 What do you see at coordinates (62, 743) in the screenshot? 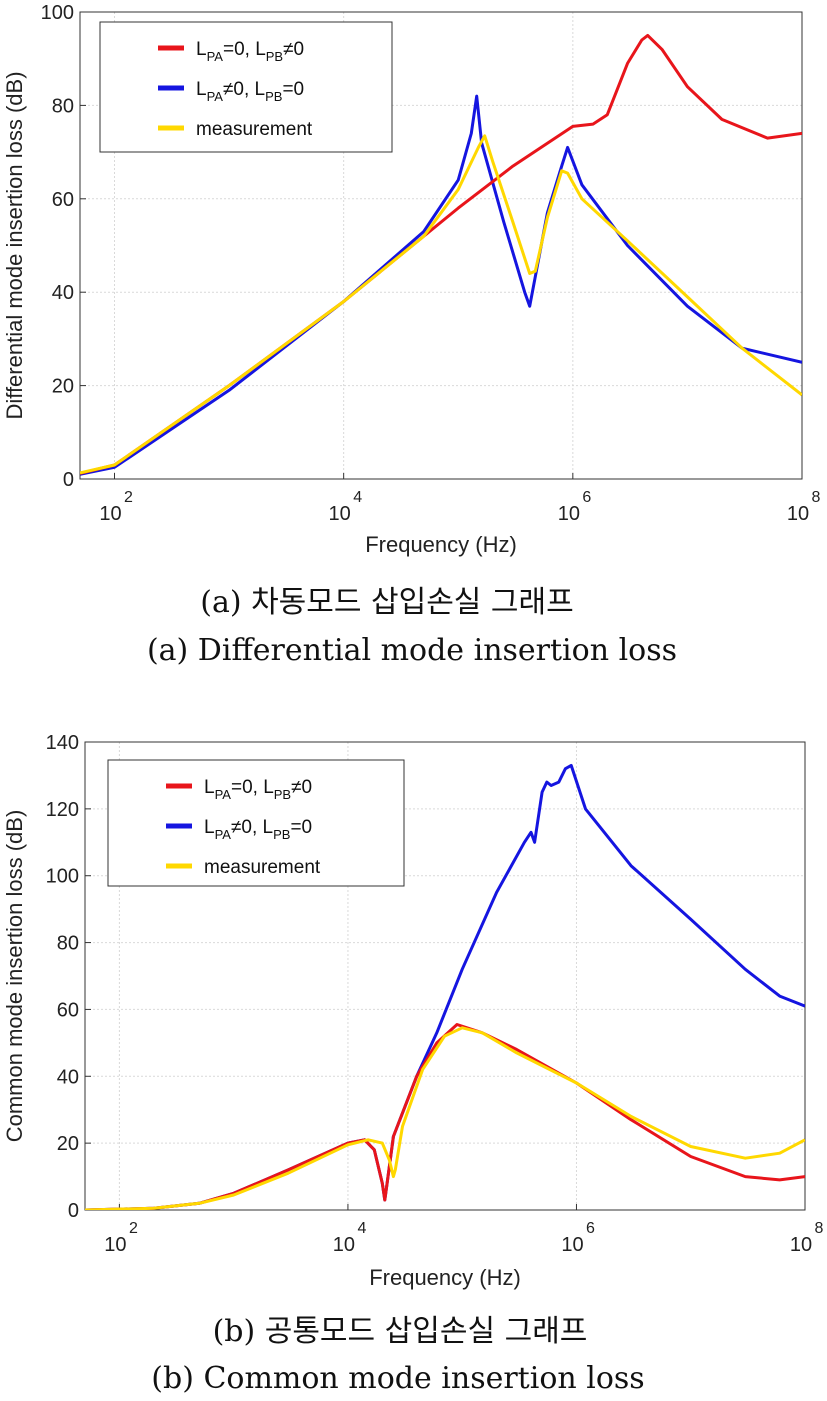
I see `y-tick-label: 140` at bounding box center [62, 743].